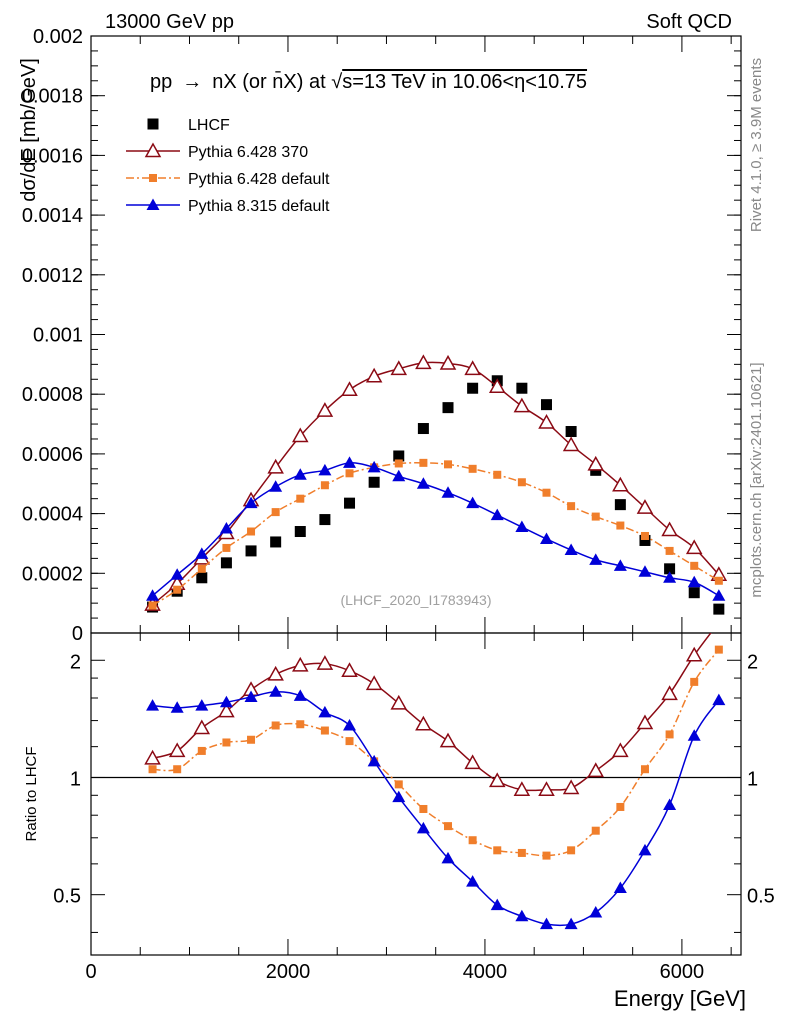 This screenshot has width=786, height=1024. I want to click on main-y-tick-label-7: 0.0014, so click(52, 216).